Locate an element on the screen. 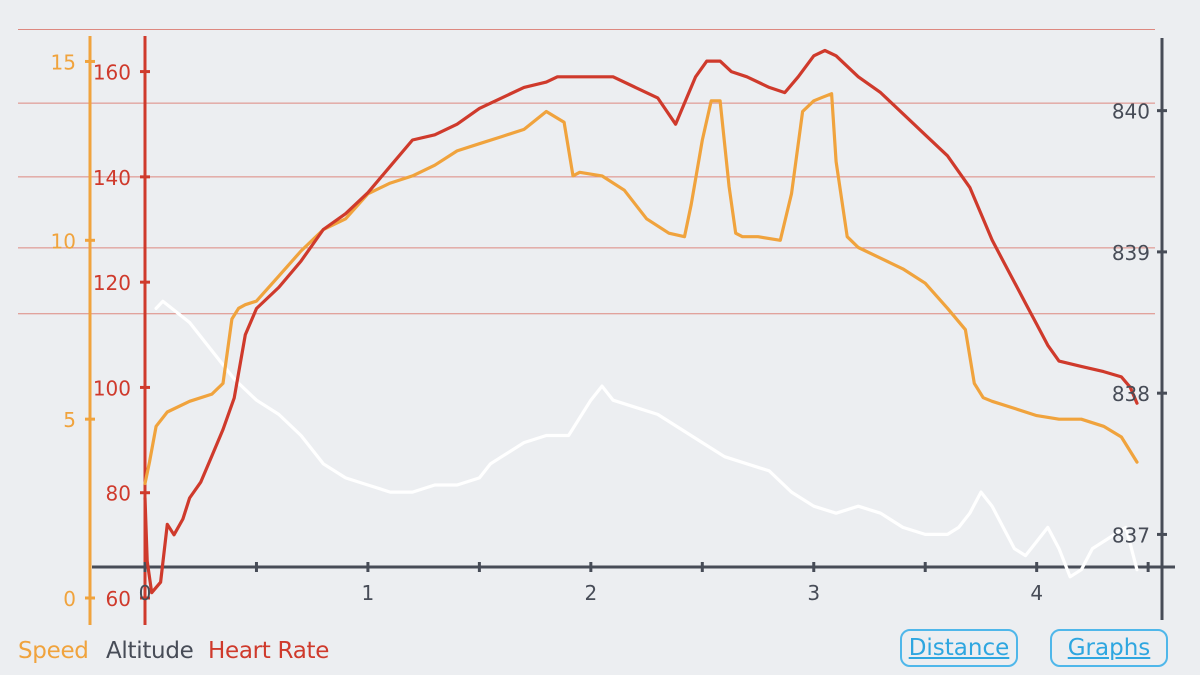  distance-button: Distance is located at coordinates (959, 648).